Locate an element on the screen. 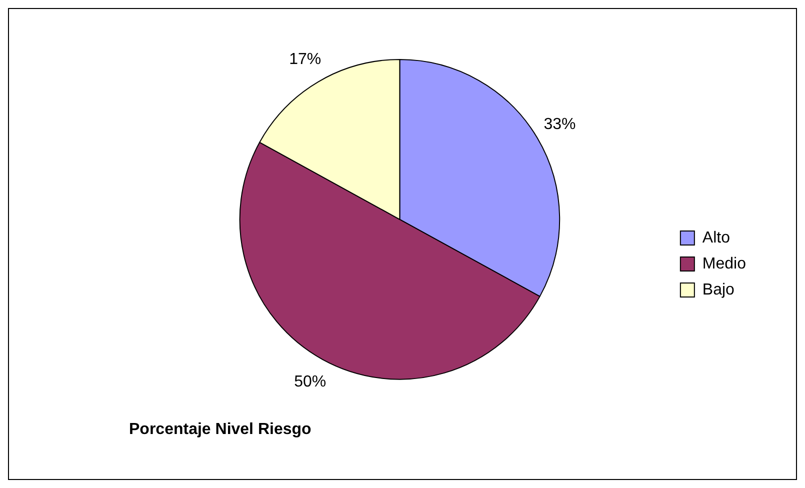 The image size is (805, 488). data-label: 33% is located at coordinates (560, 125).